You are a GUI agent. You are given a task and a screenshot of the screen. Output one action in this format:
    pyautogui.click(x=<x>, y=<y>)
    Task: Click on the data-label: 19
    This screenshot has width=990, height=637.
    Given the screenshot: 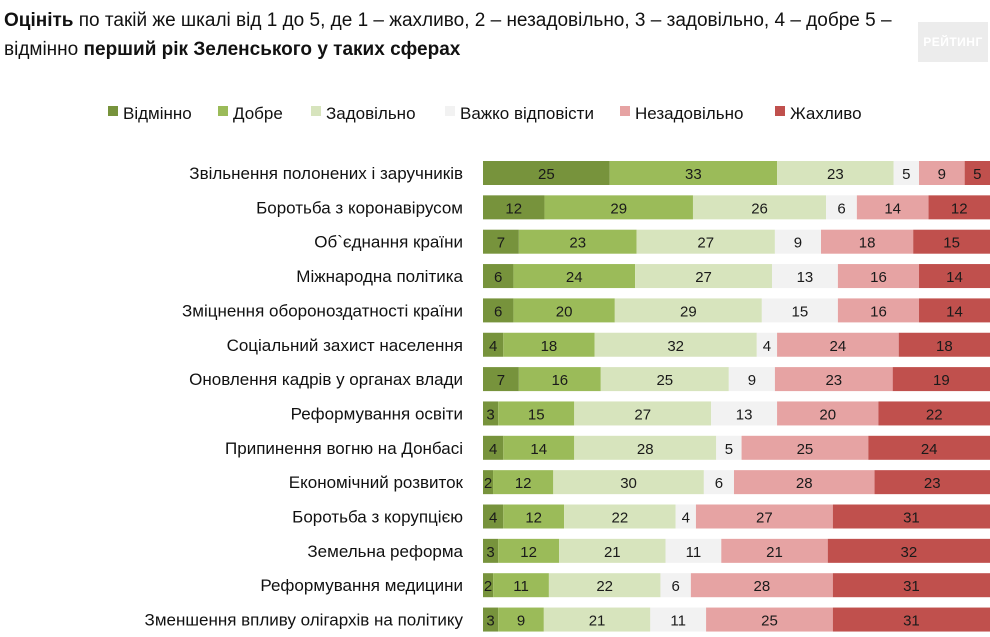 What is the action you would take?
    pyautogui.click(x=941, y=380)
    